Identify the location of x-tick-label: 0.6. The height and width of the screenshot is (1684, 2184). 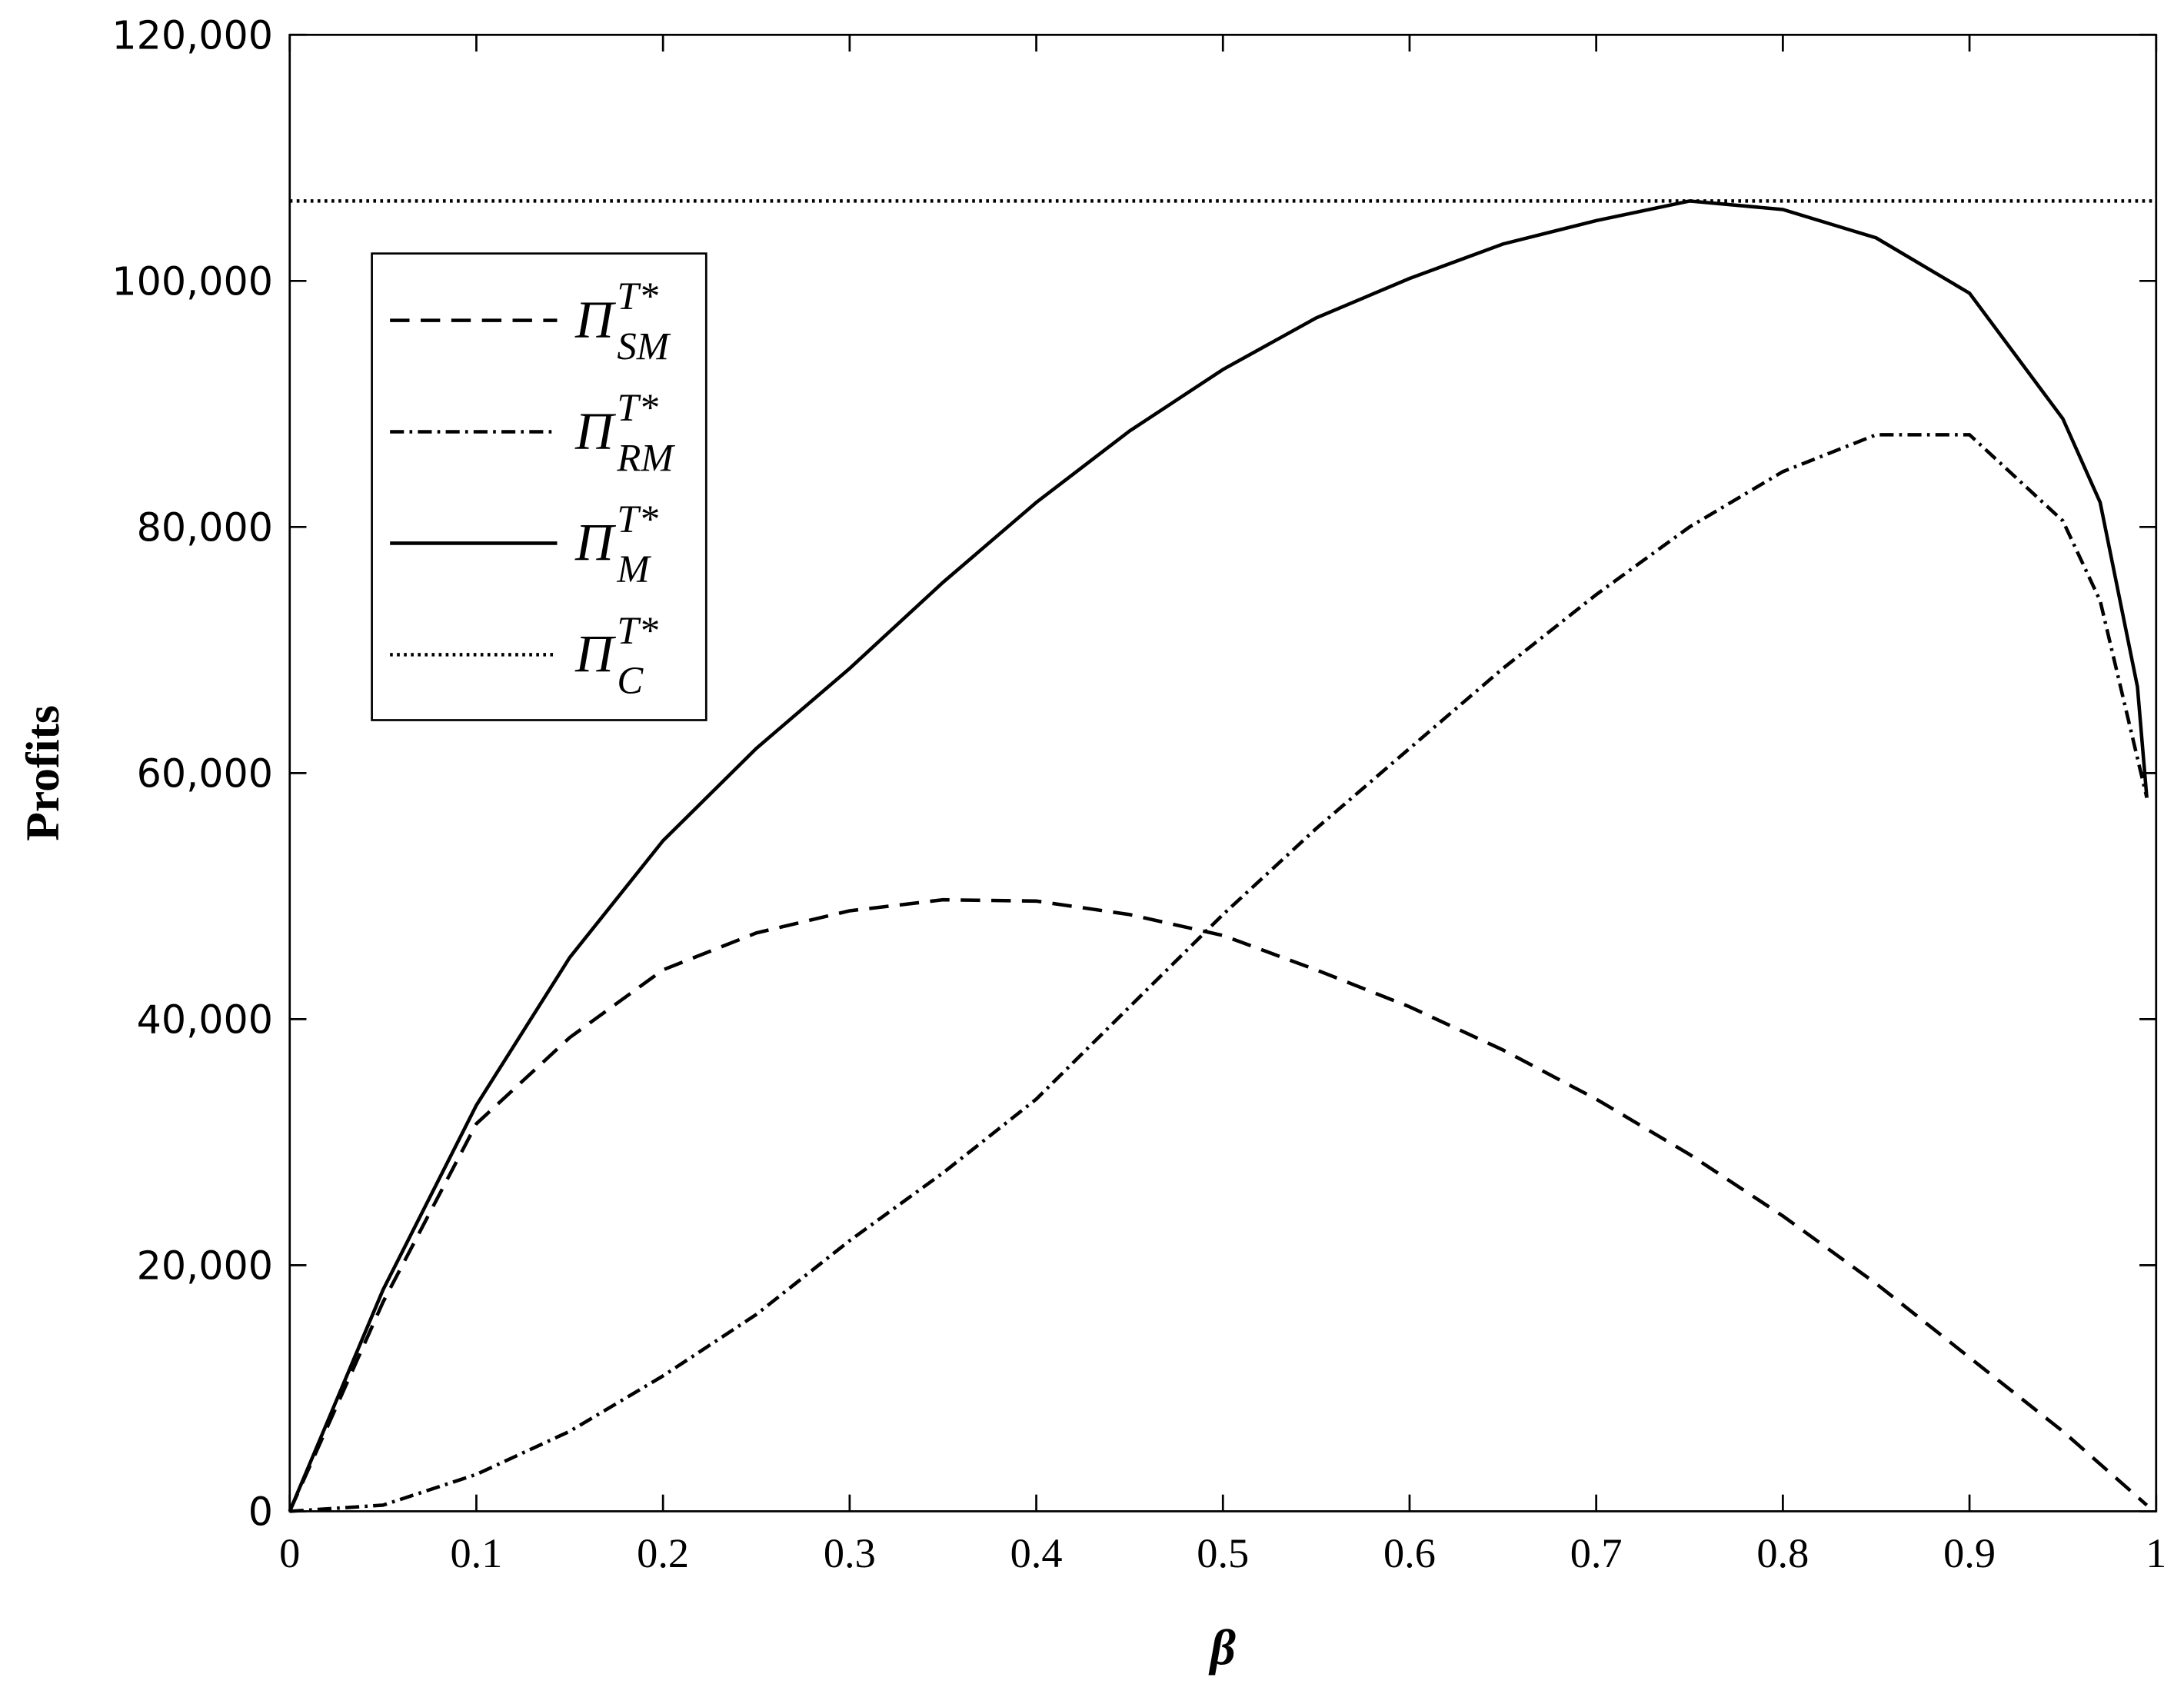
(1409, 1553).